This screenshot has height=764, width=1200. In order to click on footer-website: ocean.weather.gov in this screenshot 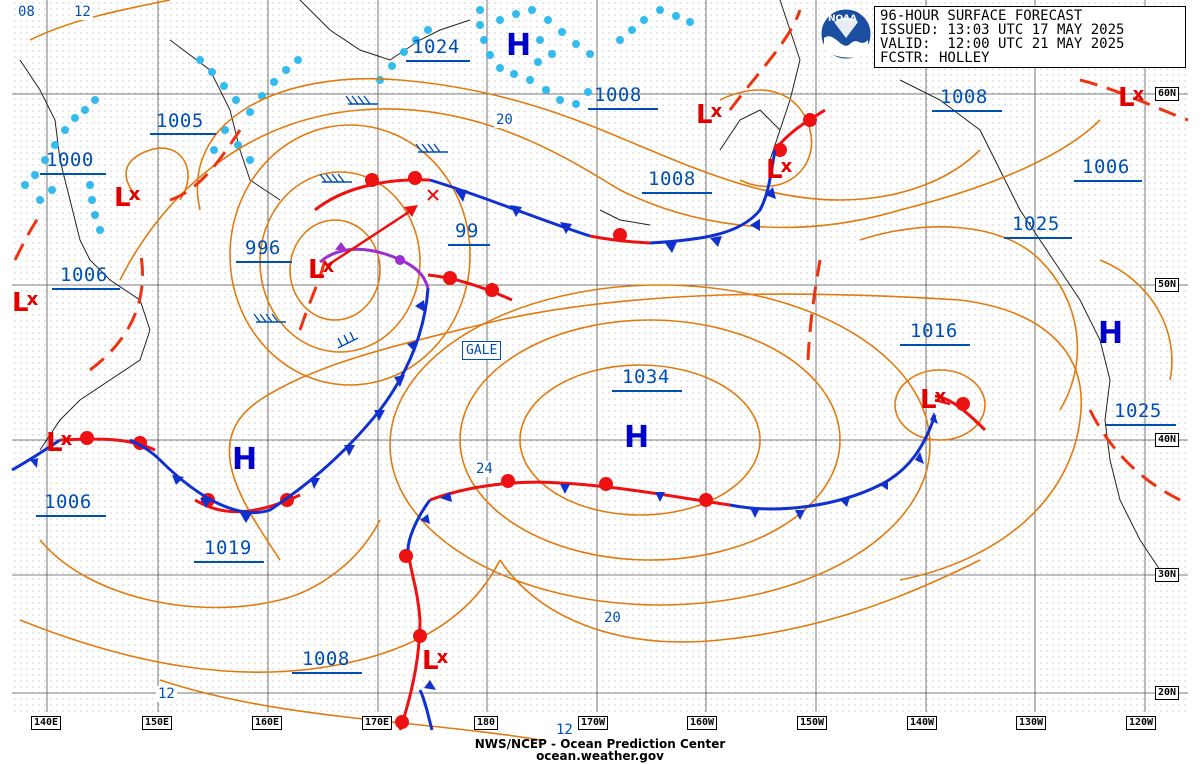, I will do `click(600, 756)`.